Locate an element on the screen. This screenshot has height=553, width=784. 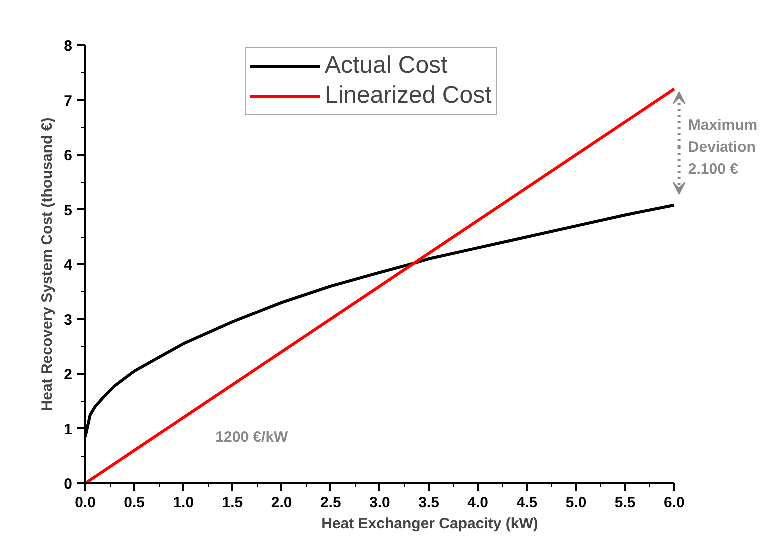
x-tick-label: 1.5 is located at coordinates (233, 503).